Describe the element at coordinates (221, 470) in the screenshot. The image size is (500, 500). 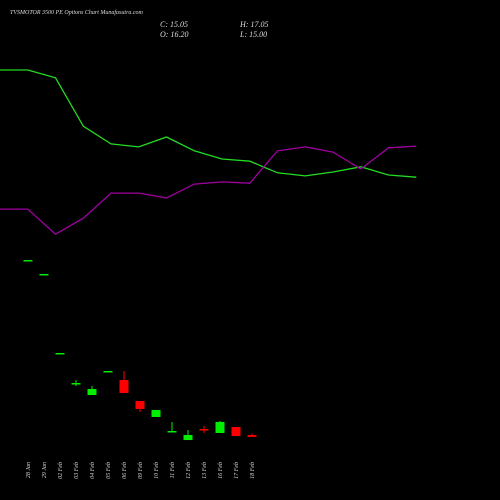
I see `x-tick-label: 16 Feb` at that location.